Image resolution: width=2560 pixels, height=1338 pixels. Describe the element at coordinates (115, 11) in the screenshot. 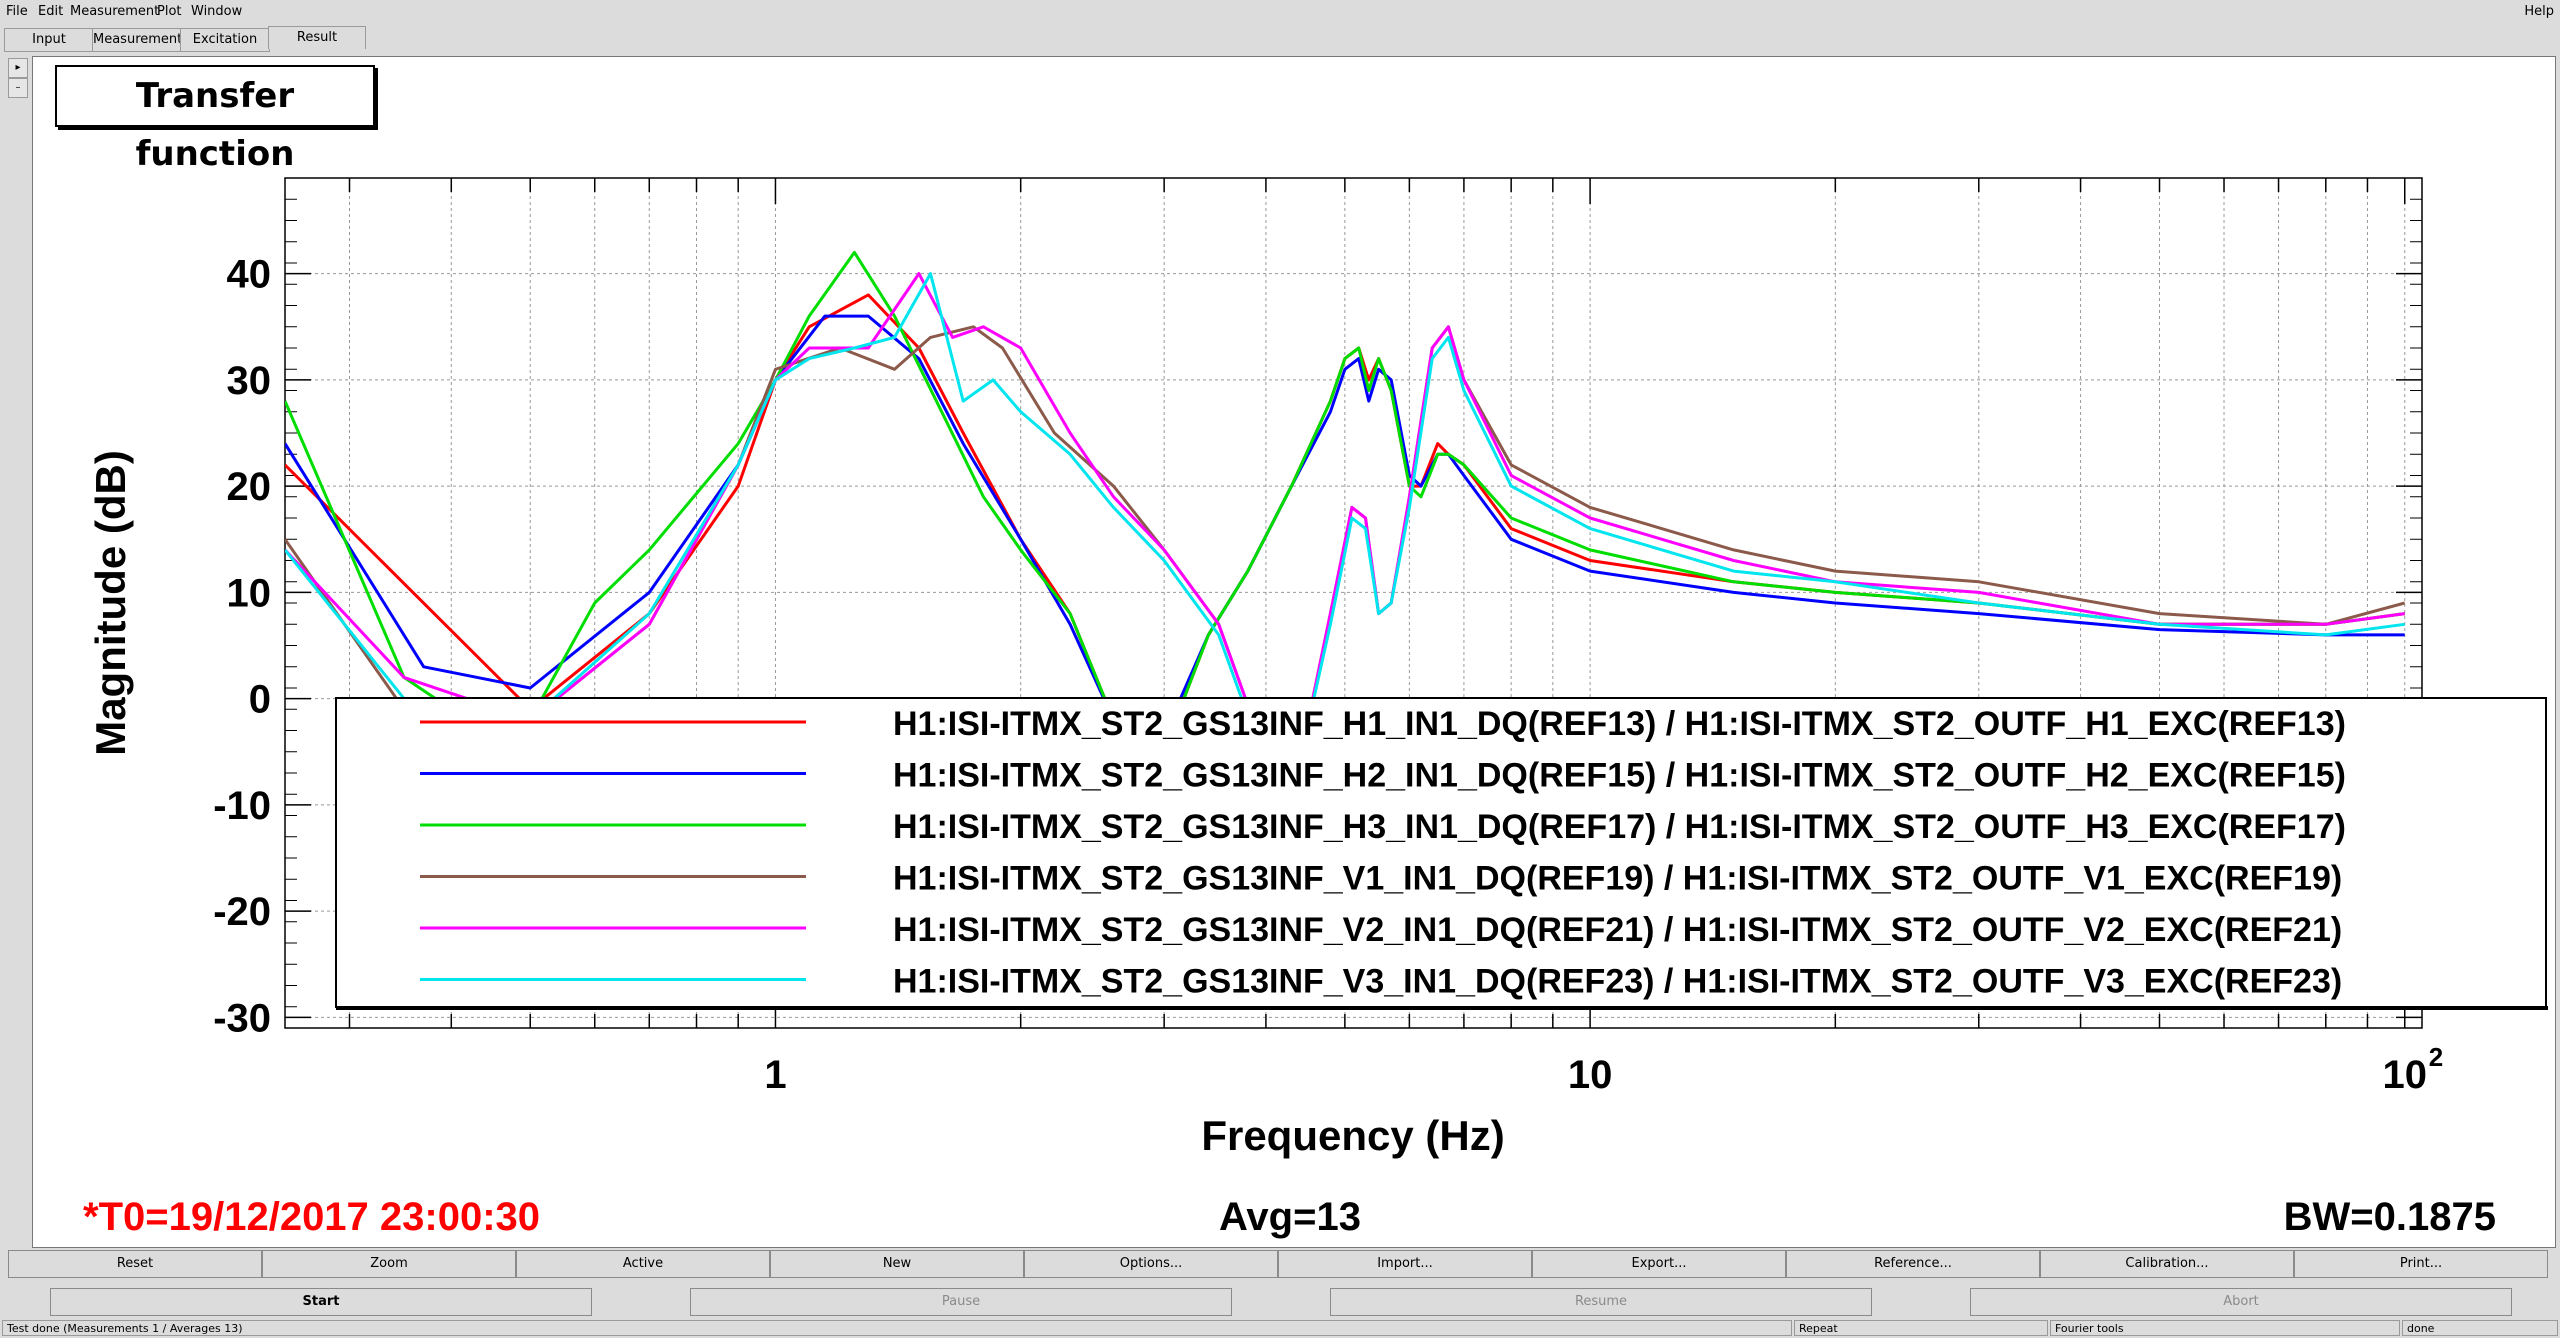

I see `menu-measurement: Measurement` at that location.